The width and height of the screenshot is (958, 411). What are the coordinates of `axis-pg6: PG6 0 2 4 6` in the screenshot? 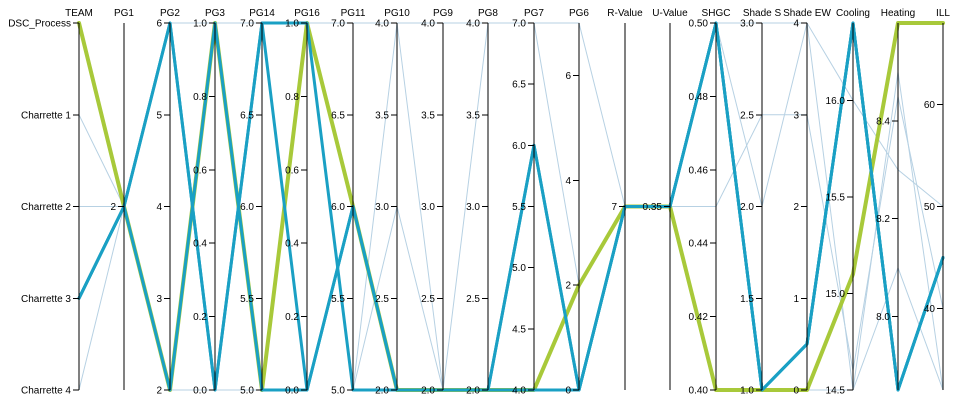 It's located at (577, 202).